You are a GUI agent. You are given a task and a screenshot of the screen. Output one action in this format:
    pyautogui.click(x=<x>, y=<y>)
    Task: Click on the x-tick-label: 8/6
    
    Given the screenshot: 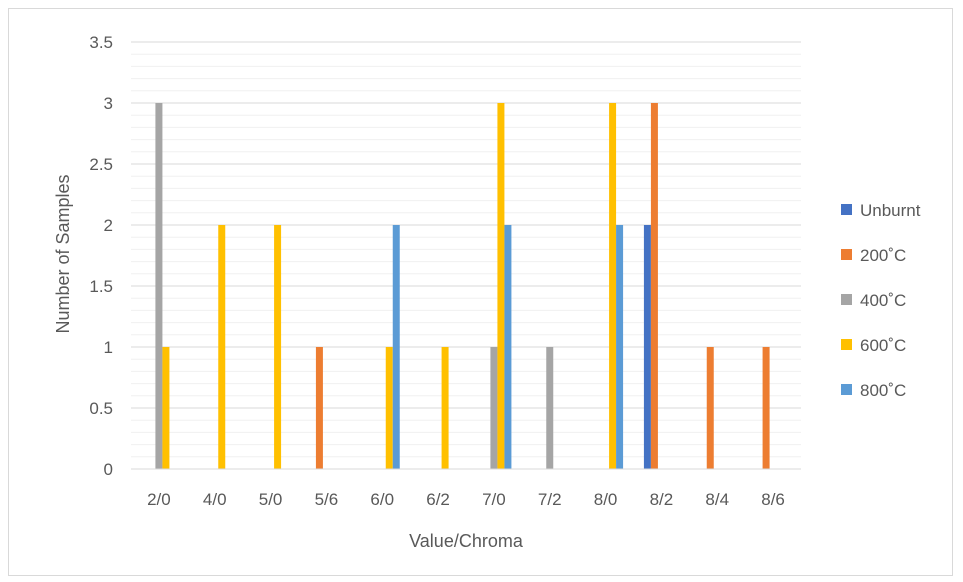 What is the action you would take?
    pyautogui.click(x=773, y=499)
    